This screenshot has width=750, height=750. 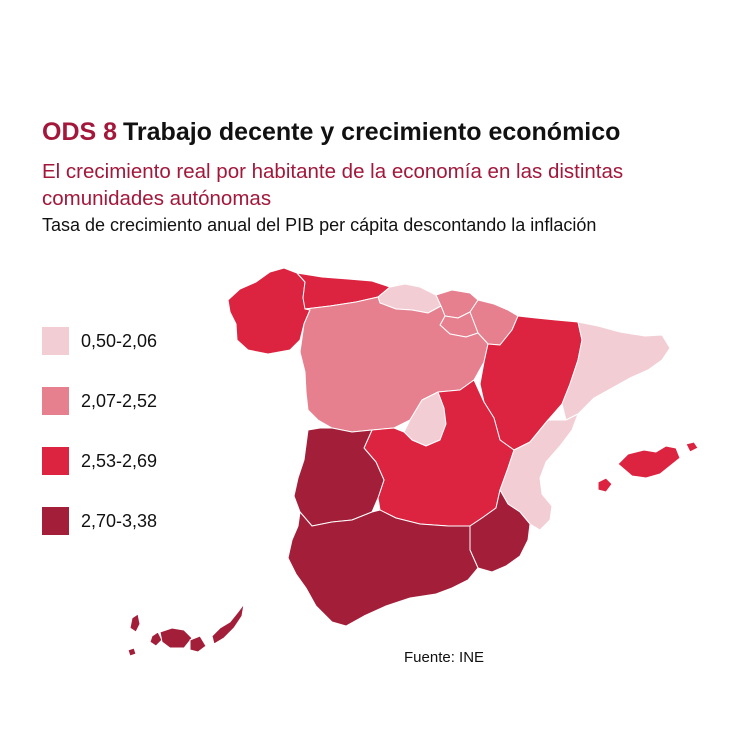 I want to click on legend-item: 2,70-3,38, so click(x=99, y=521).